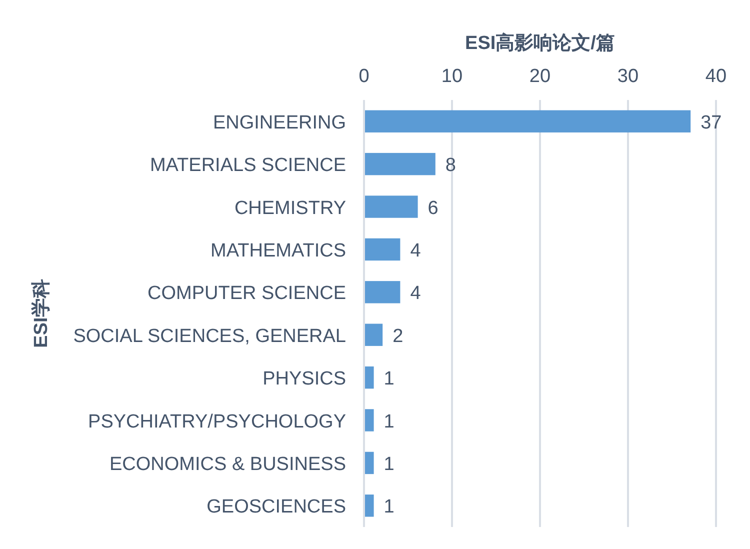 The height and width of the screenshot is (549, 750). I want to click on x-tick-label: 20, so click(540, 76).